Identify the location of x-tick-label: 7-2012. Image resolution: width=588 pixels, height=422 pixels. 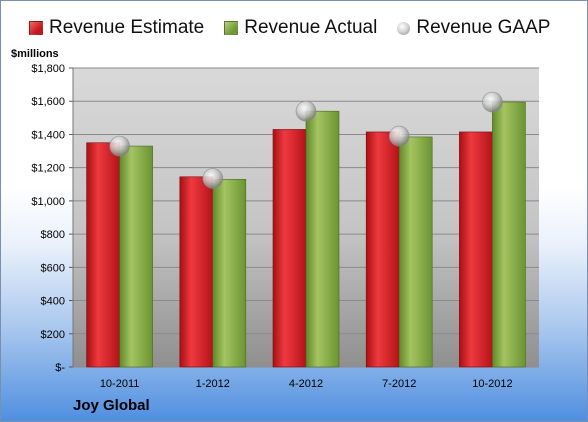
(399, 384).